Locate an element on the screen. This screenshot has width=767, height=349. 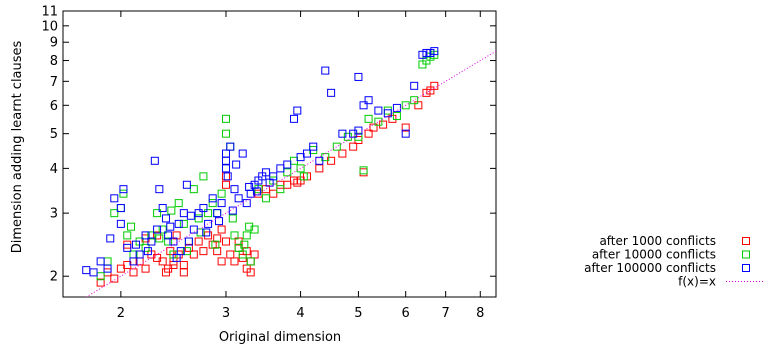
x-tick-label: 5 is located at coordinates (358, 313).